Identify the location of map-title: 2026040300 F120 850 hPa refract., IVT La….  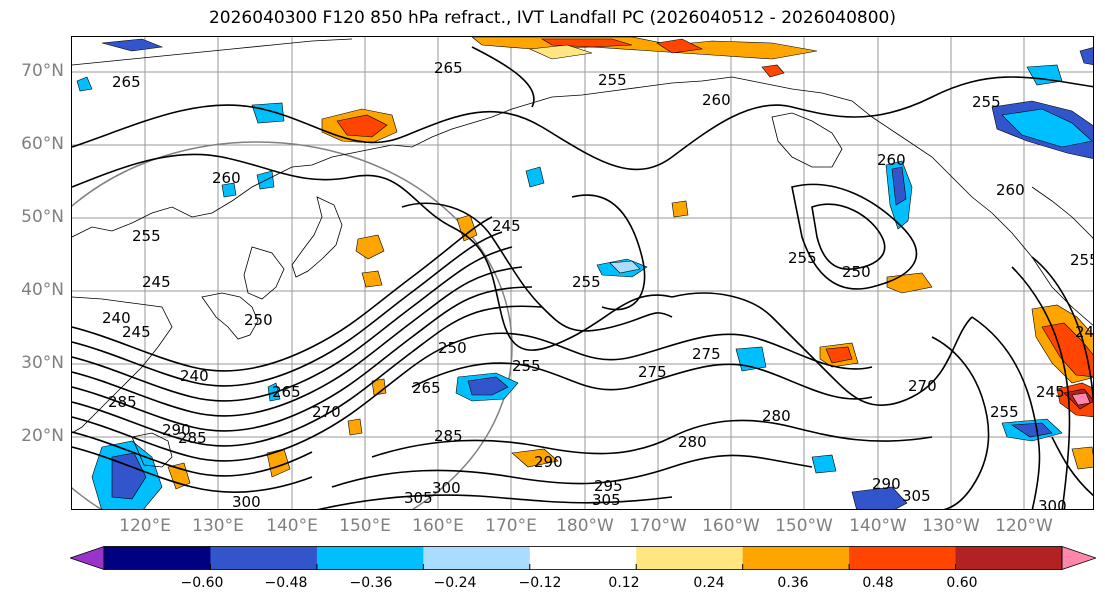
(552, 18).